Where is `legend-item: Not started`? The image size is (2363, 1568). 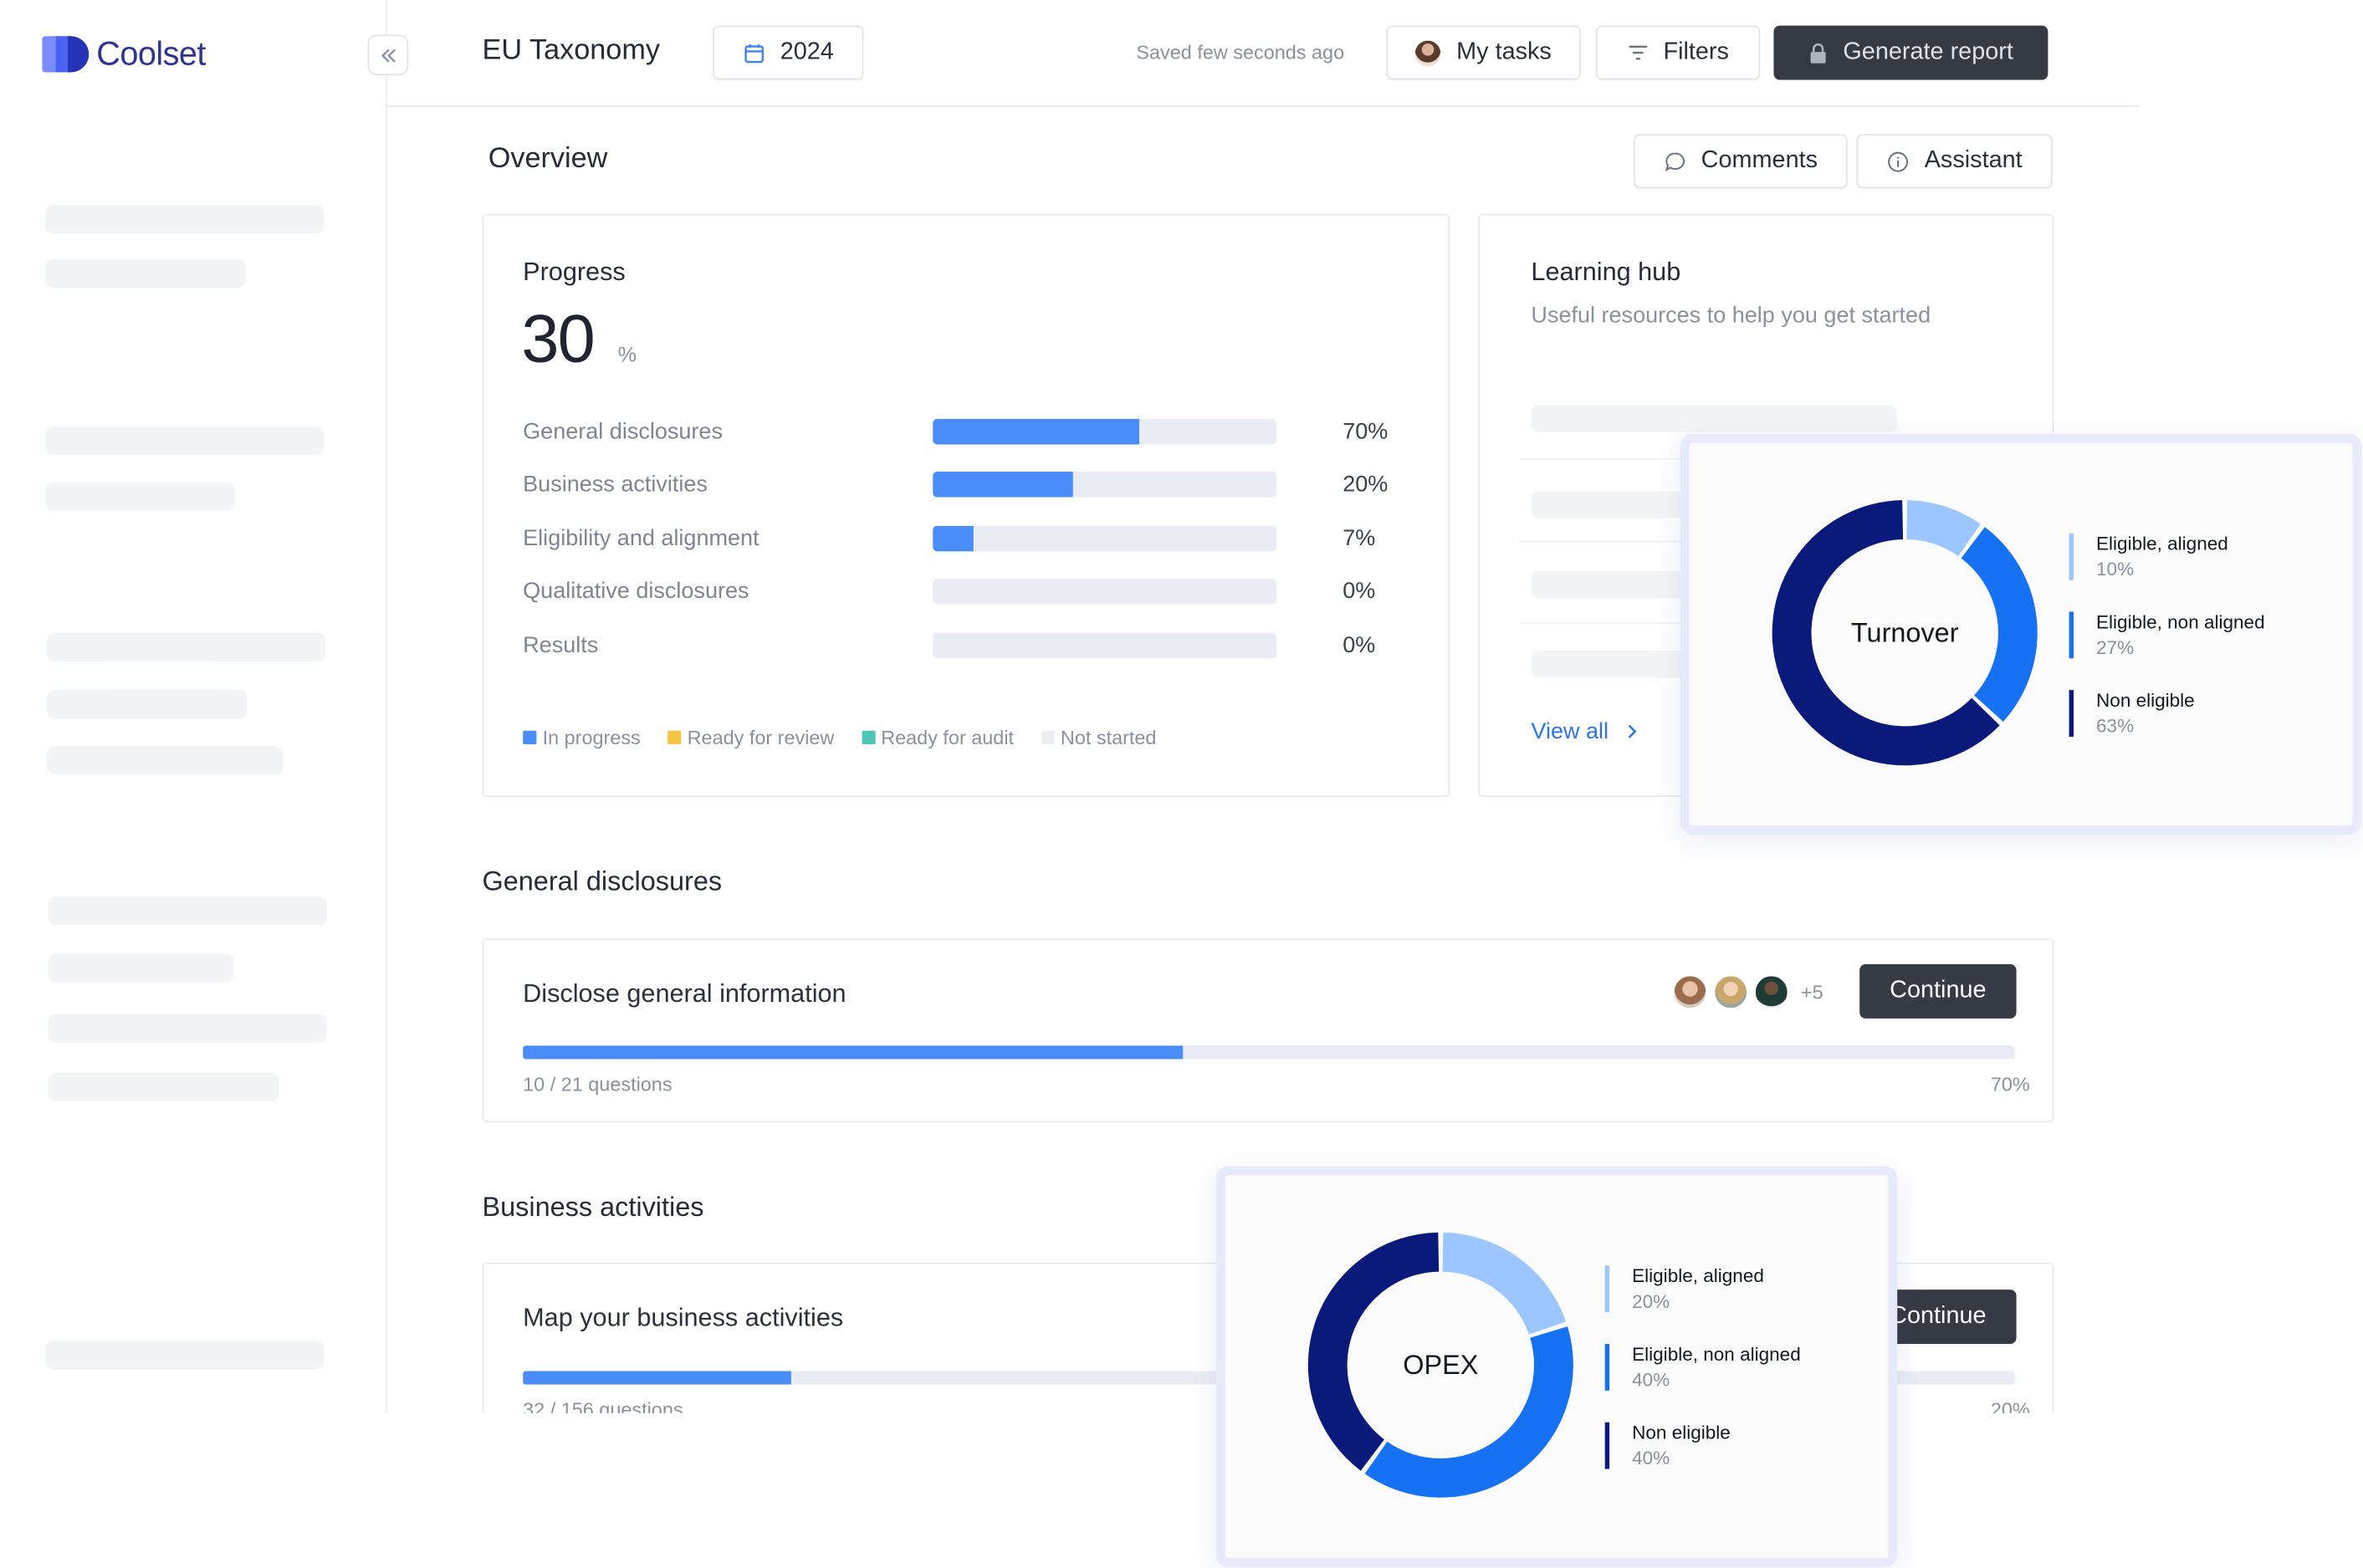
legend-item: Not started is located at coordinates (1099, 737).